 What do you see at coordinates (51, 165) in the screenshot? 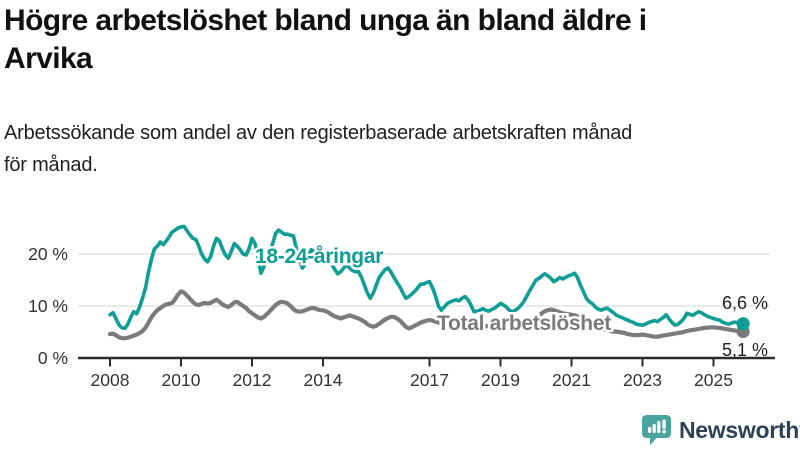
I see `subtitle-line-2: för månad.` at bounding box center [51, 165].